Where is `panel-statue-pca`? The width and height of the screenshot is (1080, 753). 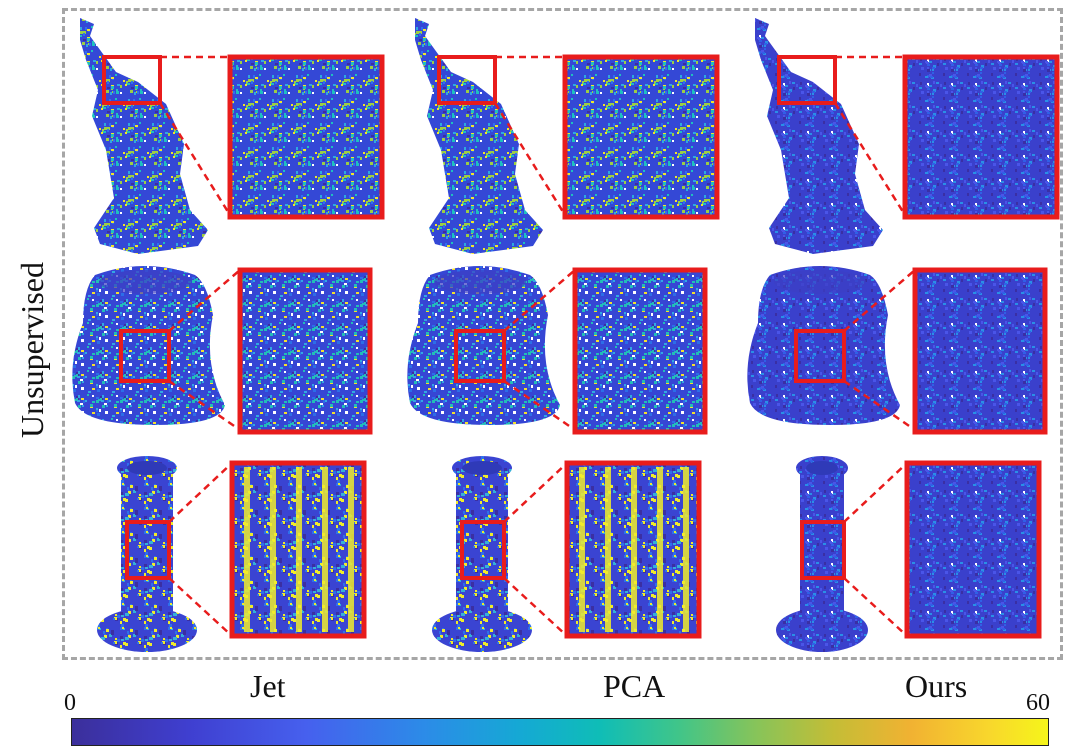
panel-statue-pca is located at coordinates (567, 136).